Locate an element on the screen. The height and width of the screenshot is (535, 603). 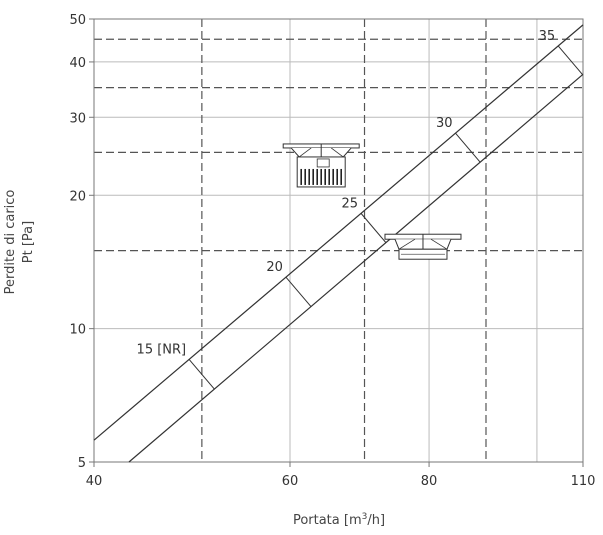
x-axis-title-tail: /h] is located at coordinates (376, 520).